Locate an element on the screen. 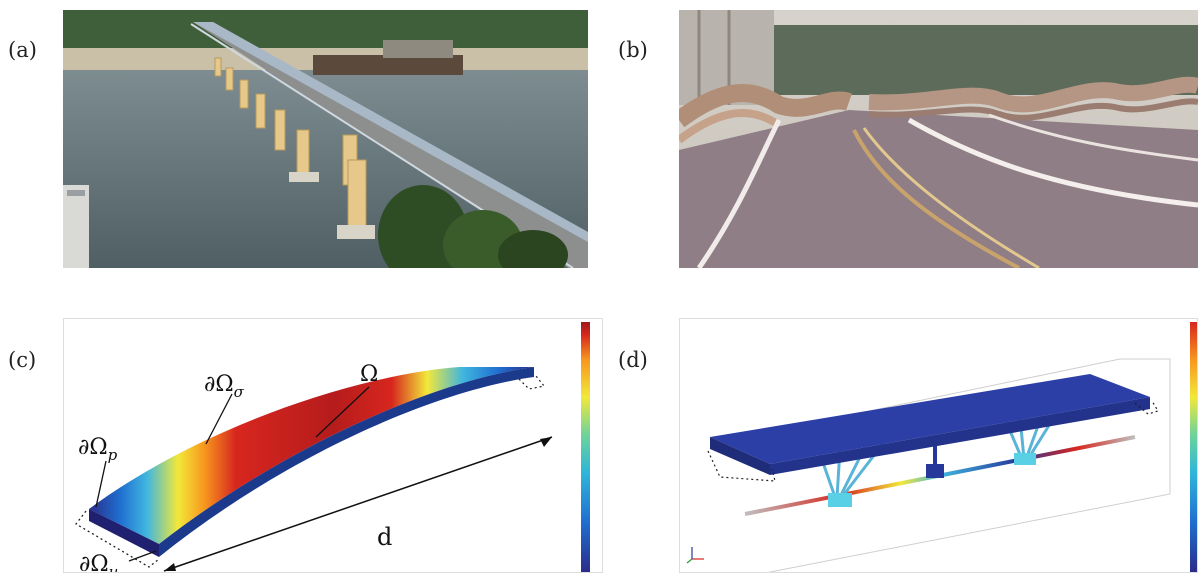 Image resolution: width=1198 pixels, height=573 pixels. sigma-leader is located at coordinates (219, 419).